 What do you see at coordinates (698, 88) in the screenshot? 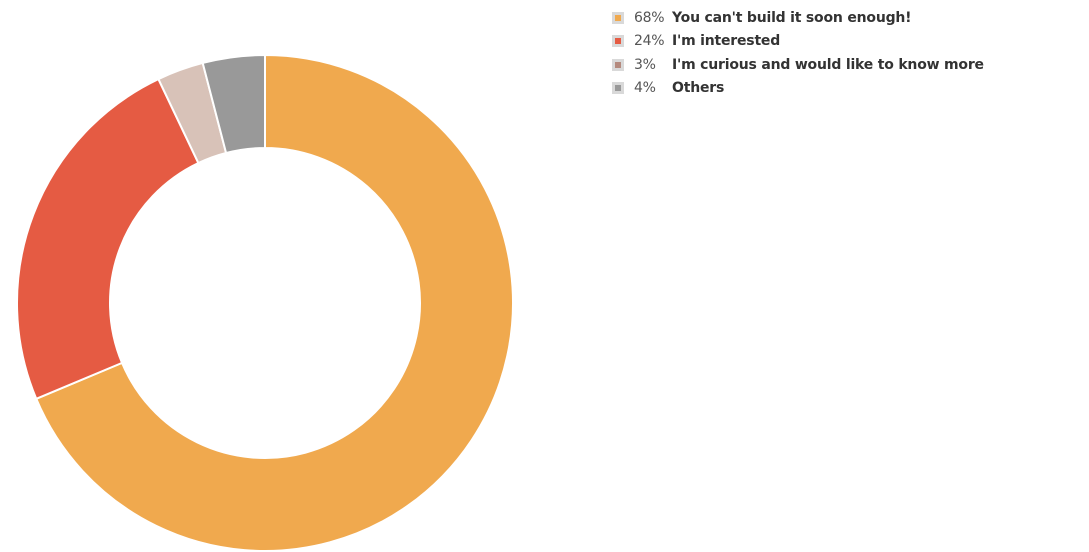
I see `legend-label: Others` at bounding box center [698, 88].